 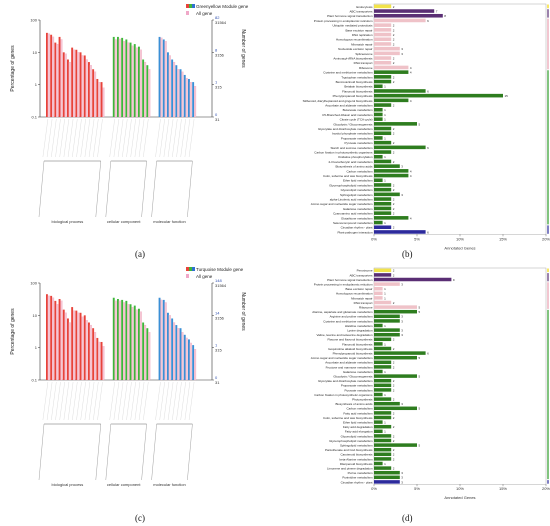 I want to click on pathway-label: Butanoate metabolism, so click(x=358, y=110).